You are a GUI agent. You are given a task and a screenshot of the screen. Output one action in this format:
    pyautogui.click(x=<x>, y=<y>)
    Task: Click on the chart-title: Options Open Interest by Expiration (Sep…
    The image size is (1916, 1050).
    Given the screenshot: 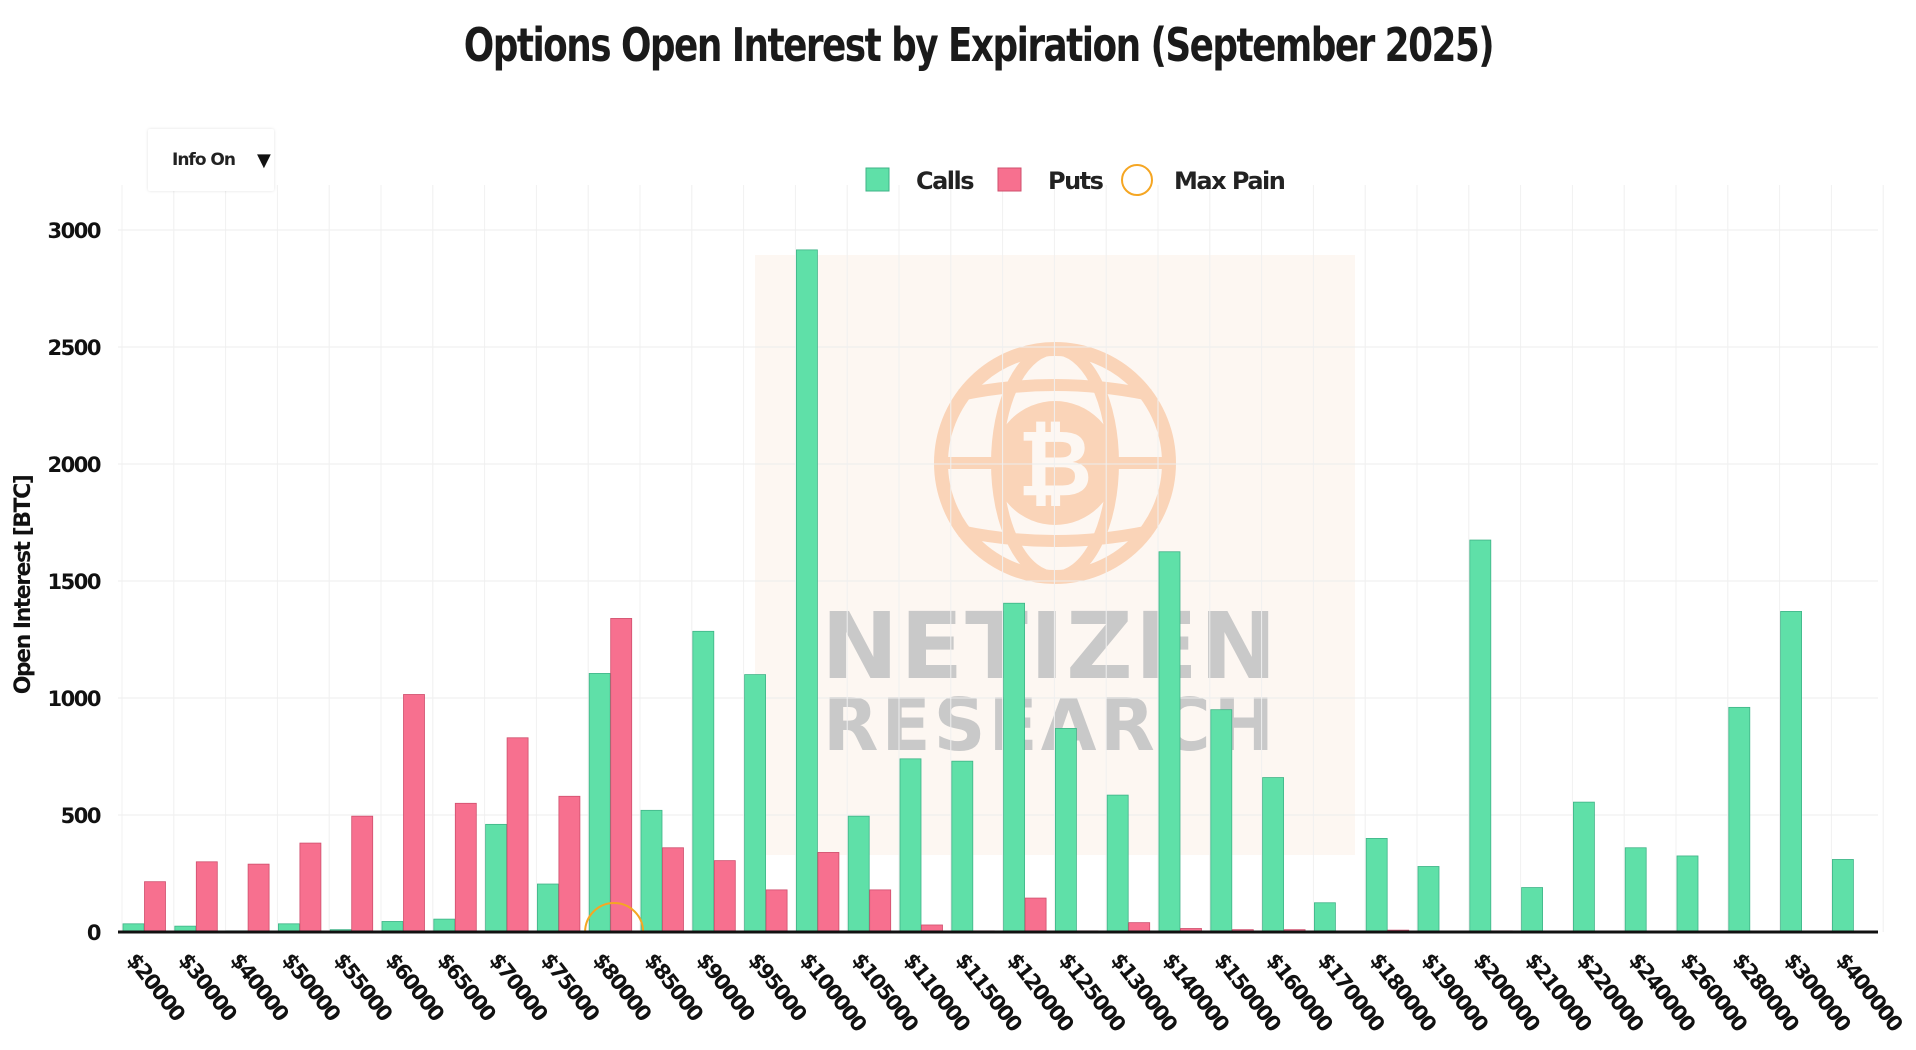 What is the action you would take?
    pyautogui.click(x=979, y=45)
    